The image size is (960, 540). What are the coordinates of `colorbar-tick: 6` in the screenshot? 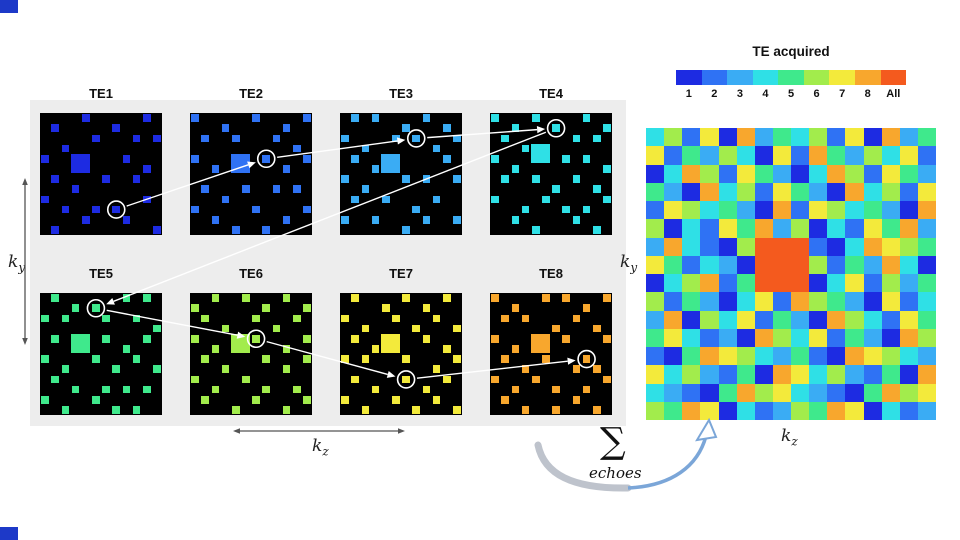 It's located at (816, 94).